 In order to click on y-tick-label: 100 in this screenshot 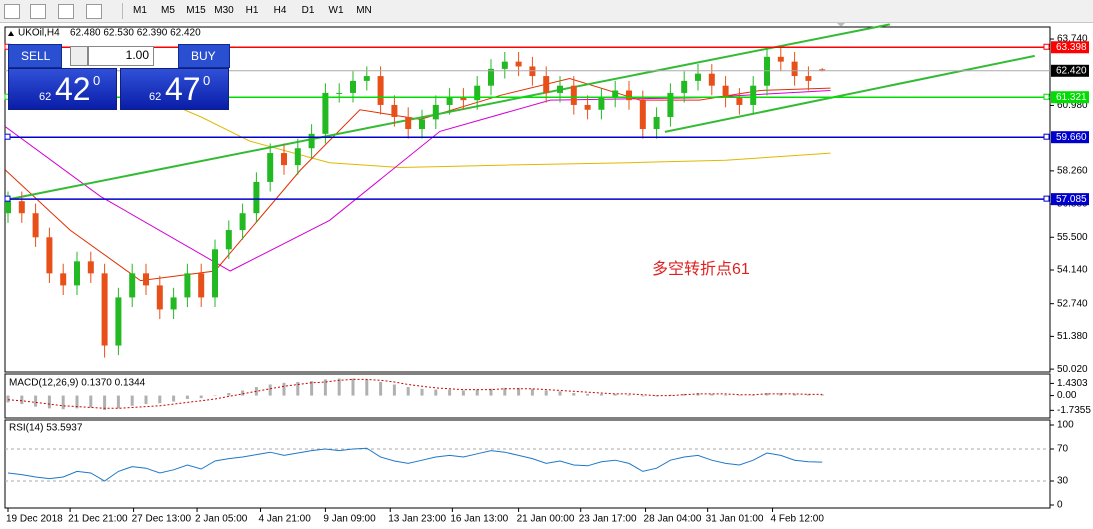, I will do `click(1065, 425)`.